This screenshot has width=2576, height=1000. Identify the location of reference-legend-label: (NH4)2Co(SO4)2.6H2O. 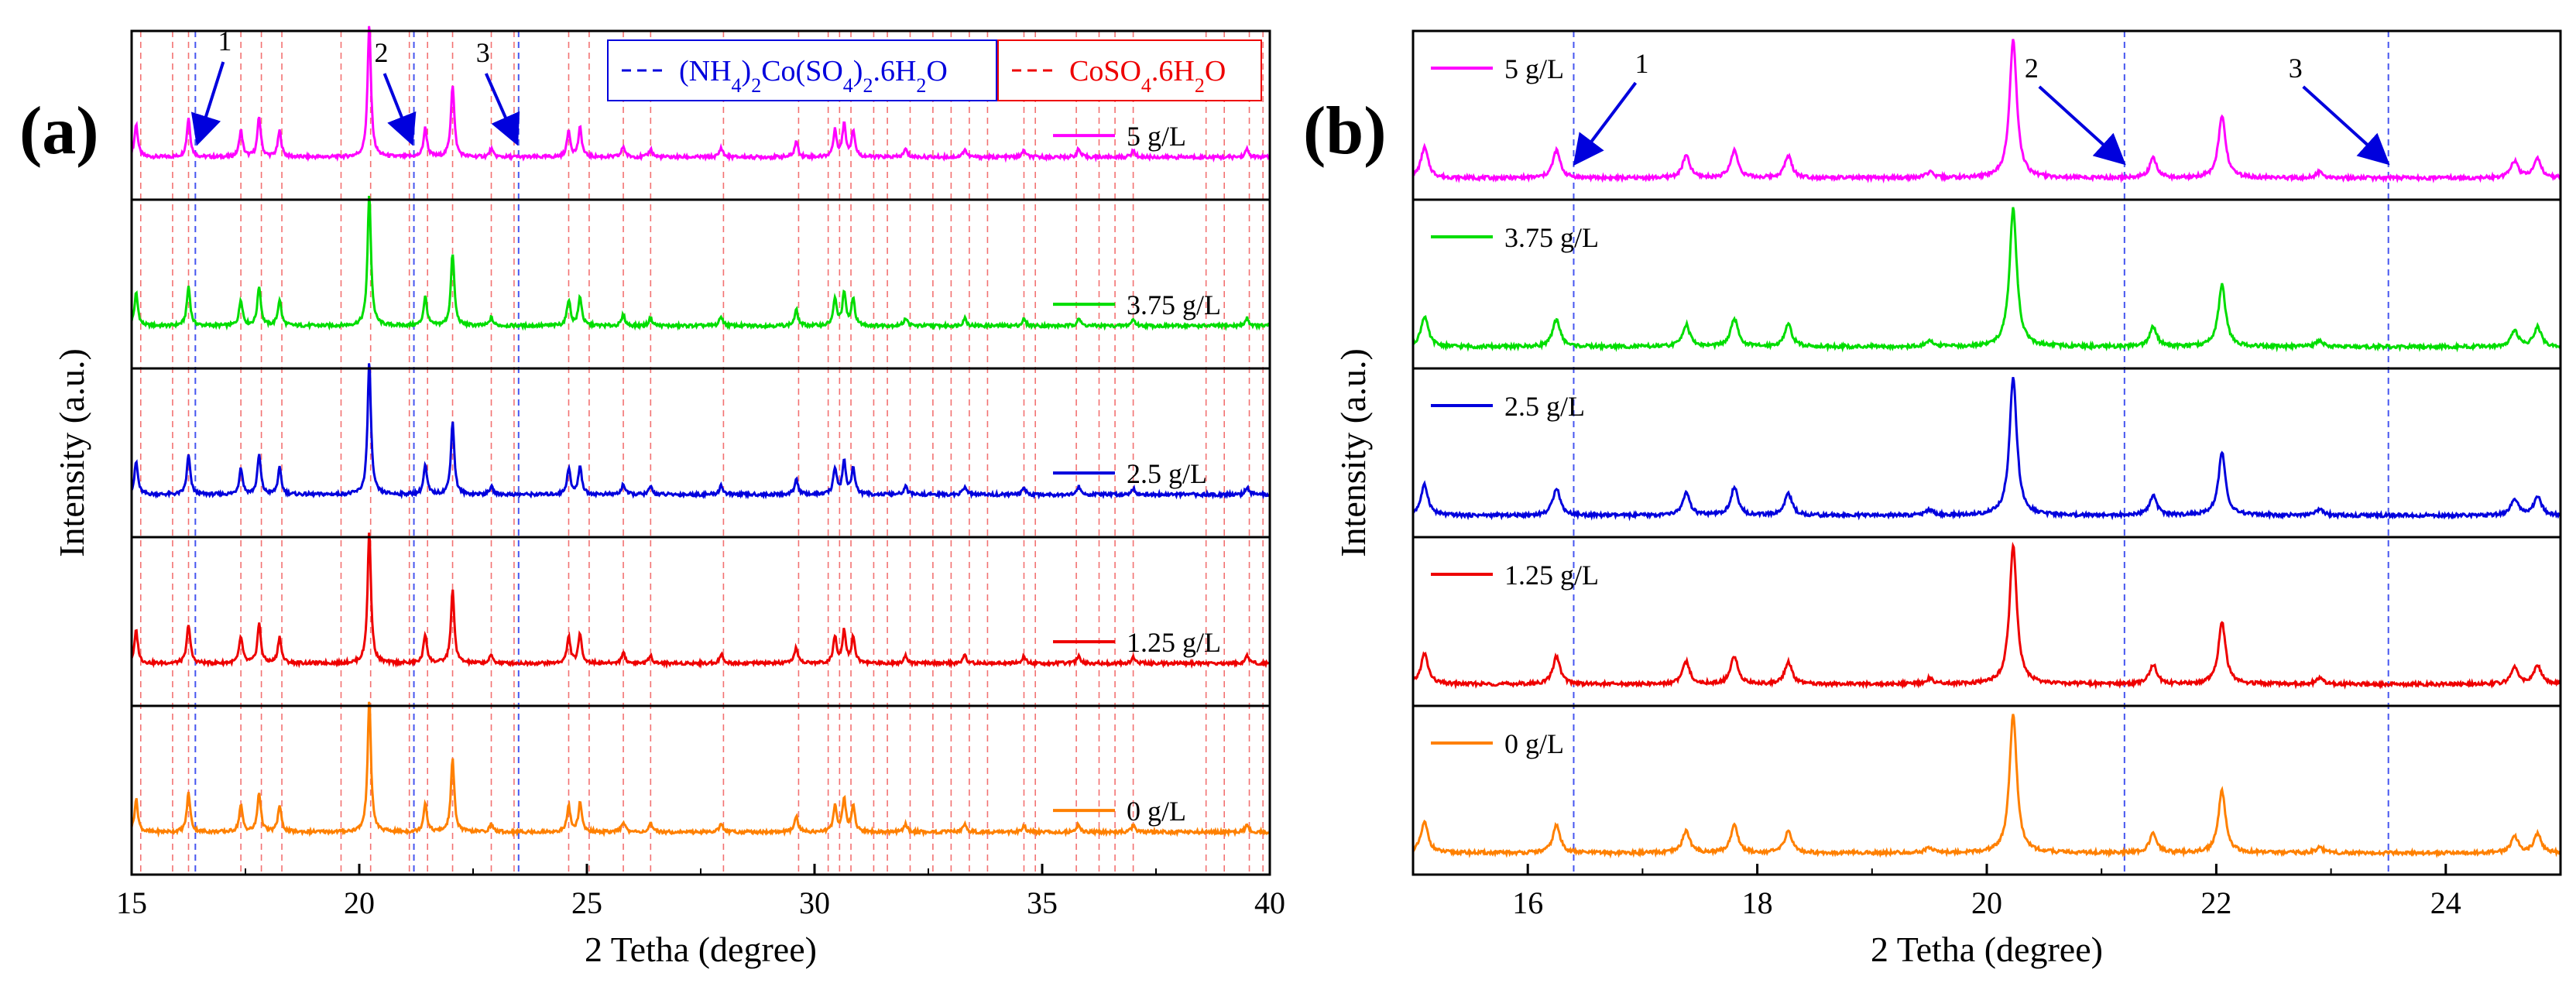
(813, 76).